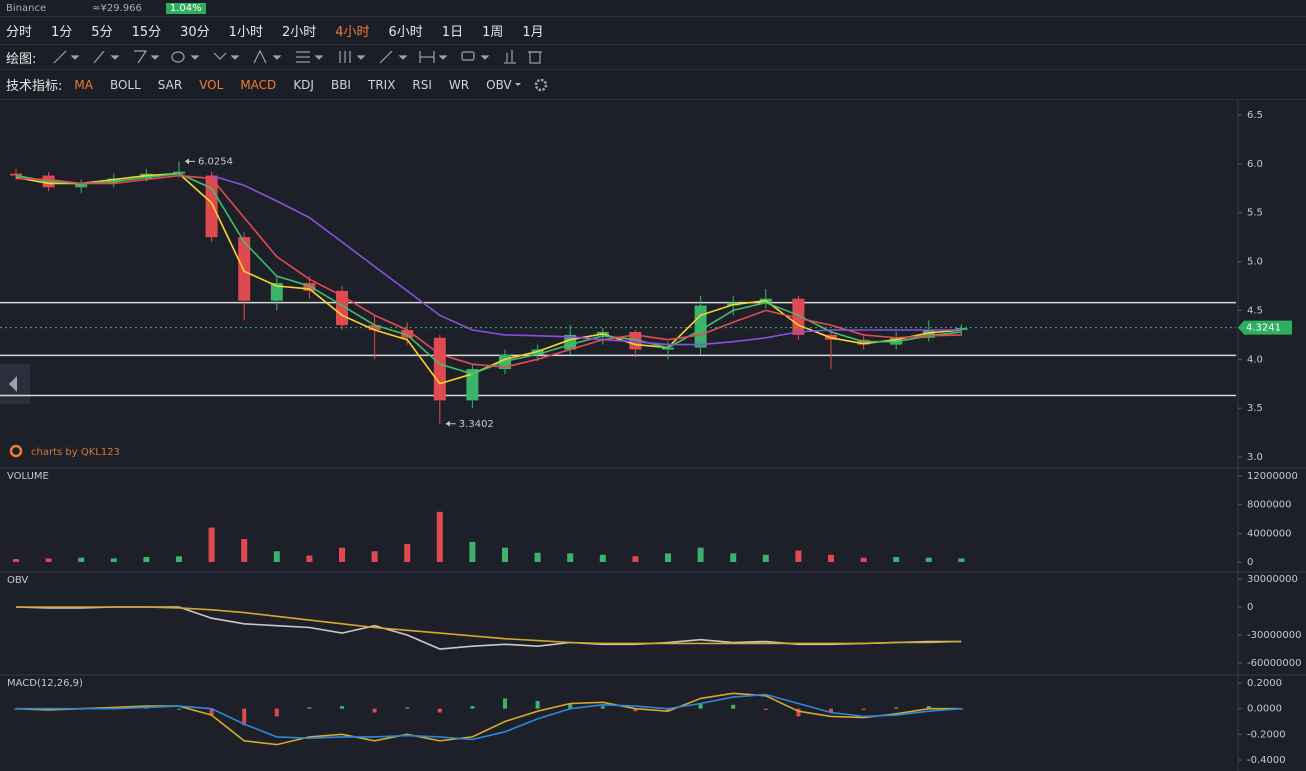 The image size is (1306, 771). What do you see at coordinates (533, 32) in the screenshot?
I see `timeframe-tab: 1月` at bounding box center [533, 32].